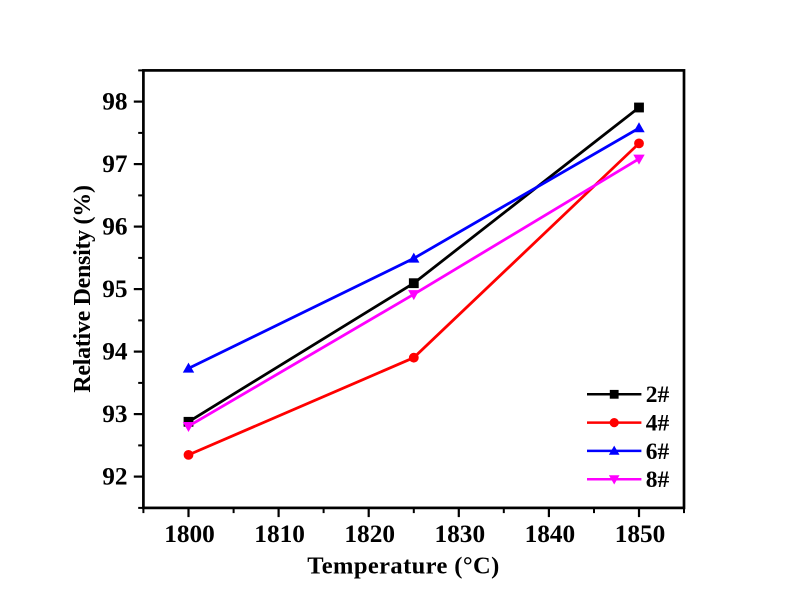 The width and height of the screenshot is (795, 609). Describe the element at coordinates (460, 534) in the screenshot. I see `svg-text: 1830` at that location.